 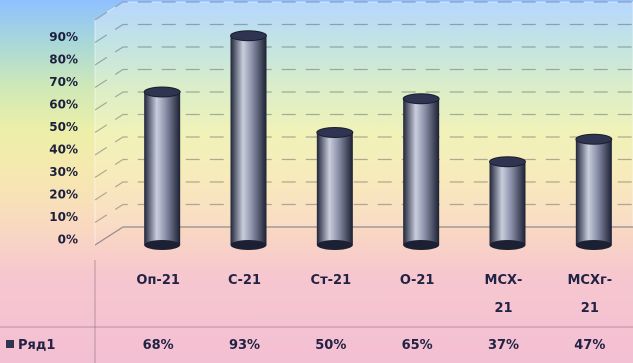 I want to click on x-tick-label: Ст-21, so click(x=331, y=280).